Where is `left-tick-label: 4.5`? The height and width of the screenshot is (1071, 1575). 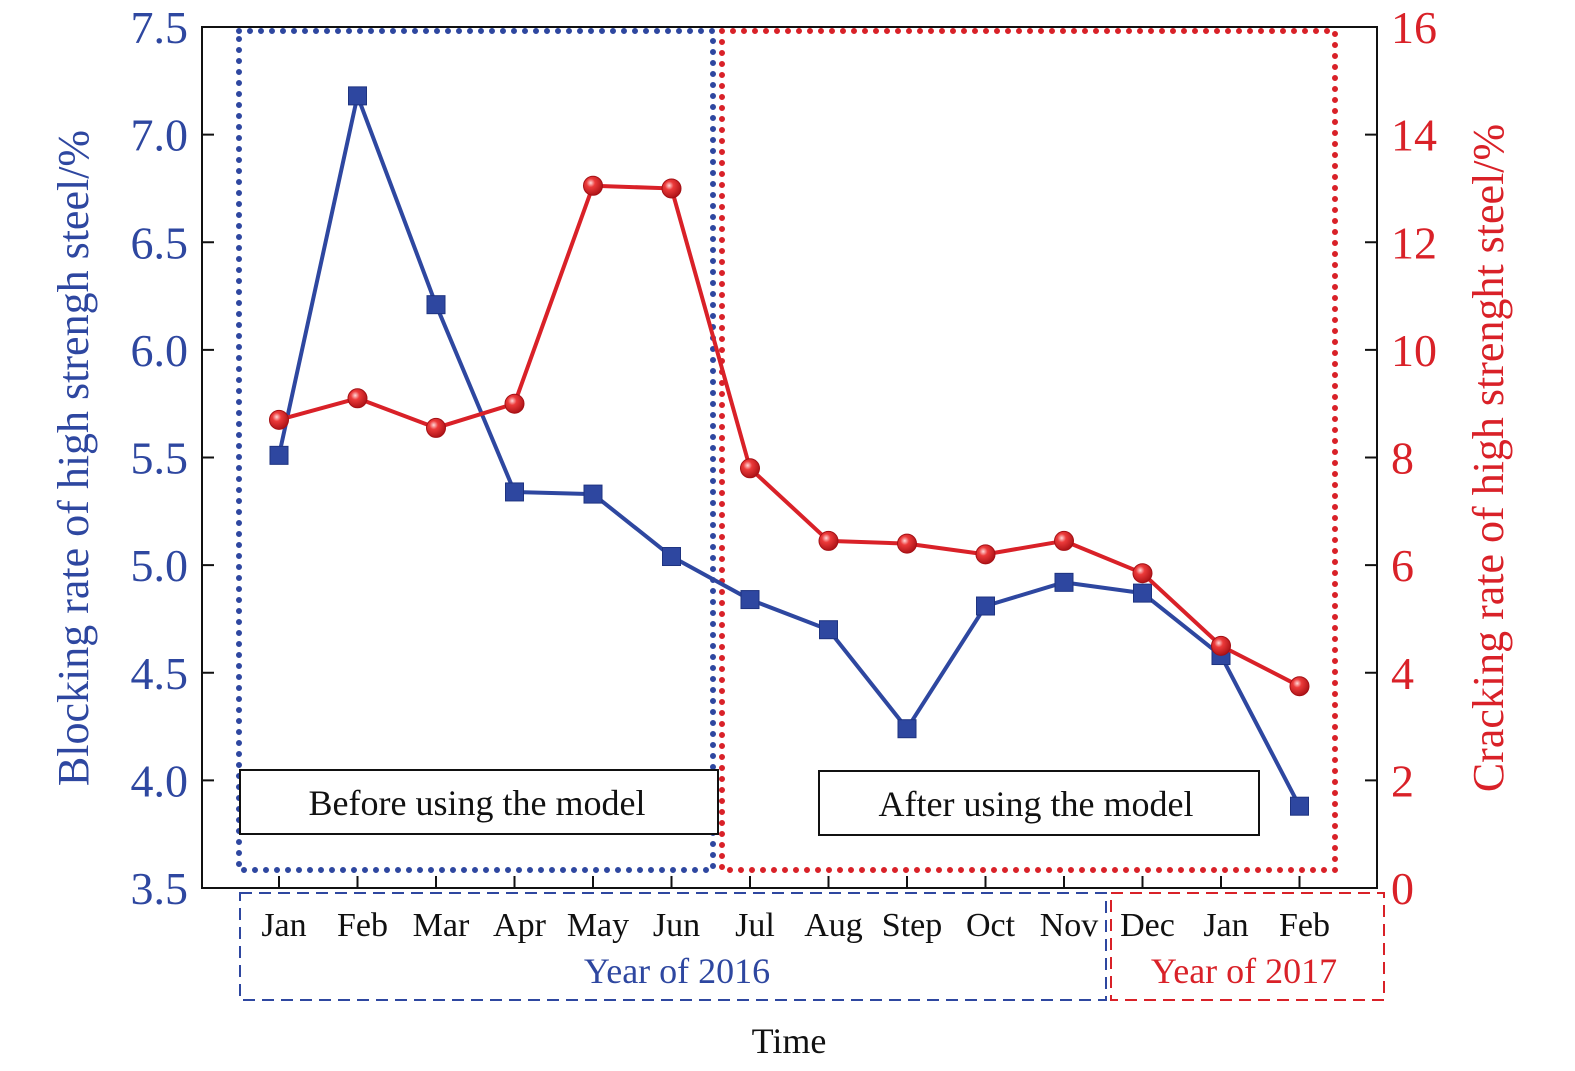
left-tick-label: 4.5 is located at coordinates (160, 673).